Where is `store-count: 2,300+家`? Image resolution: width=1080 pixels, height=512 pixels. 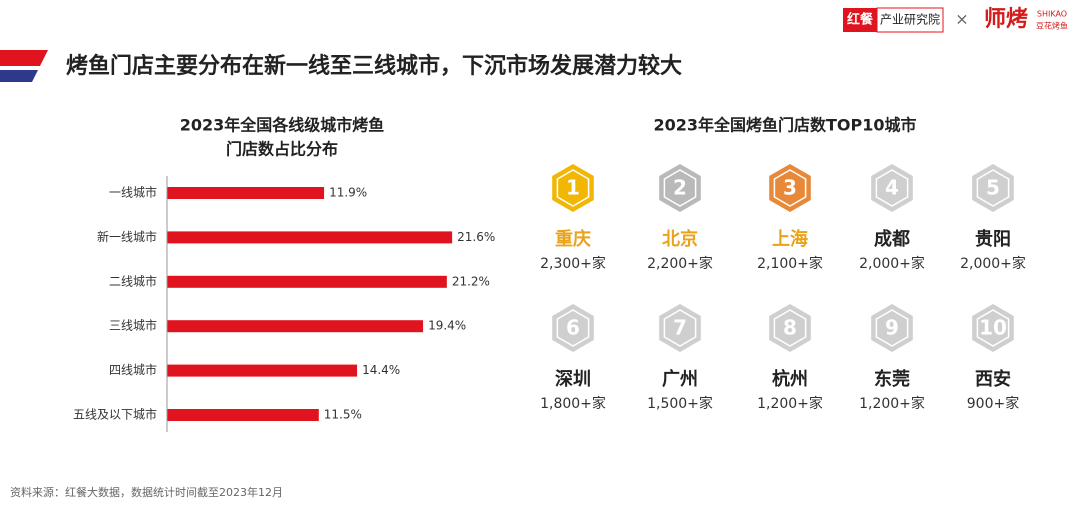 store-count: 2,300+家 is located at coordinates (573, 263).